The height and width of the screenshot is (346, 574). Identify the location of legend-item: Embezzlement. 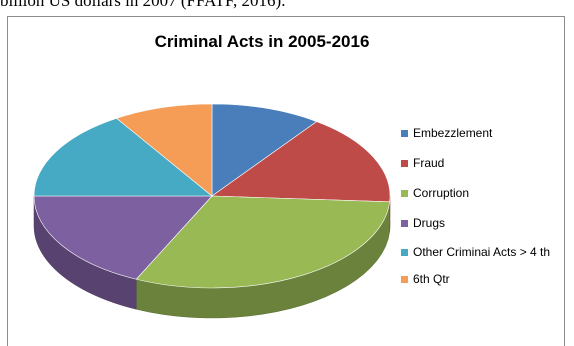
(482, 133).